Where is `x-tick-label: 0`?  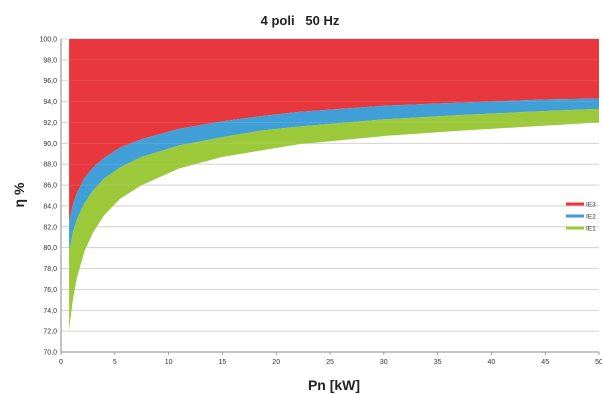
x-tick-label: 0 is located at coordinates (61, 362).